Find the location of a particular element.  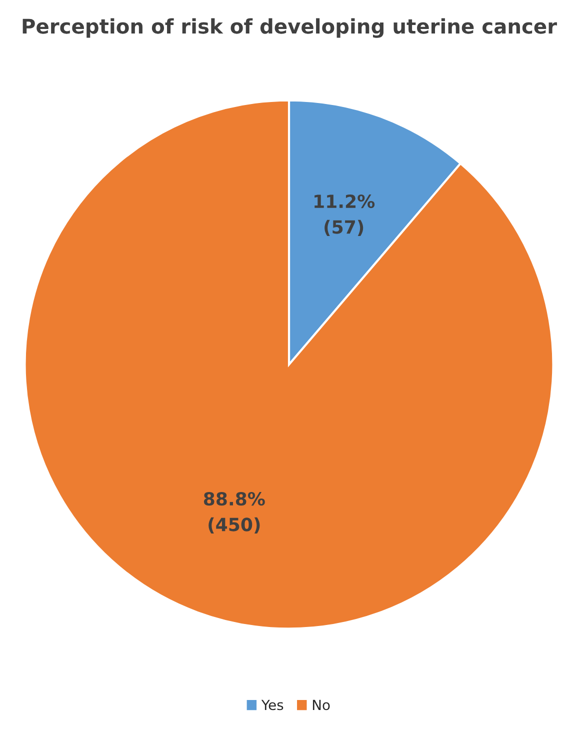

chart-title: Perception of risk of developing uterine cancer is located at coordinates (289, 28).